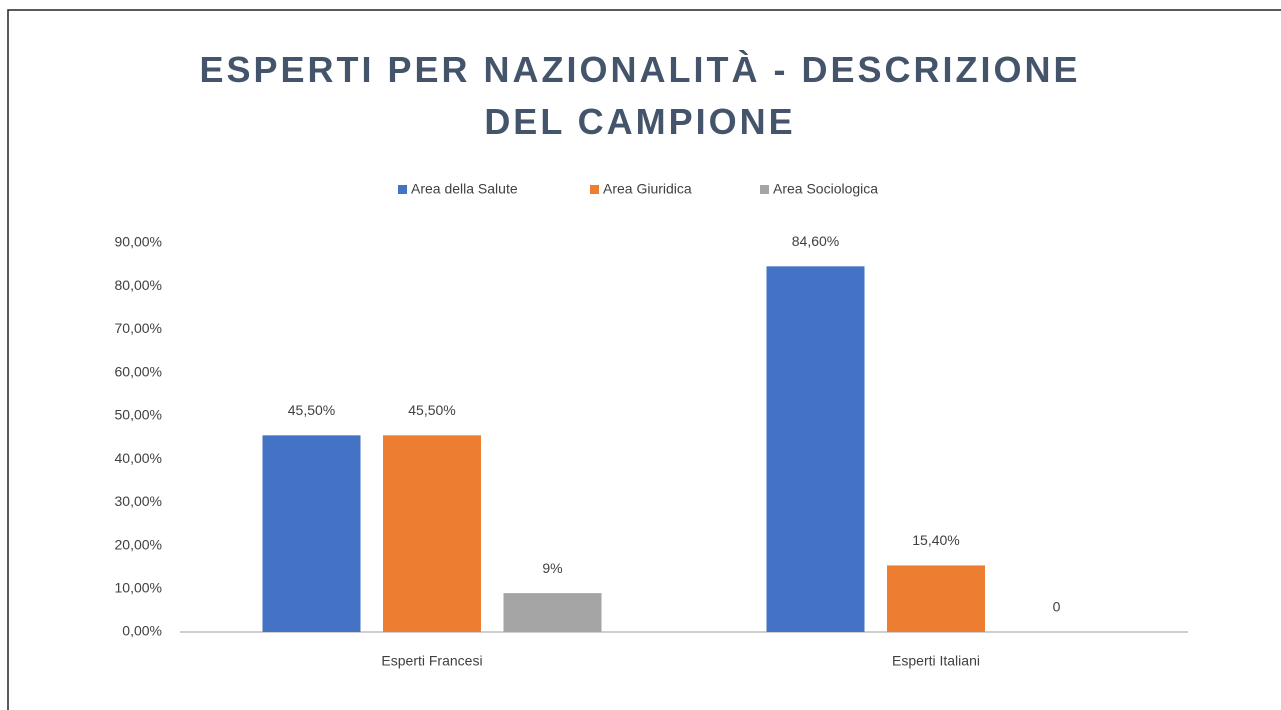  Describe the element at coordinates (138, 328) in the screenshot. I see `y-tick-label: 70,00%` at that location.